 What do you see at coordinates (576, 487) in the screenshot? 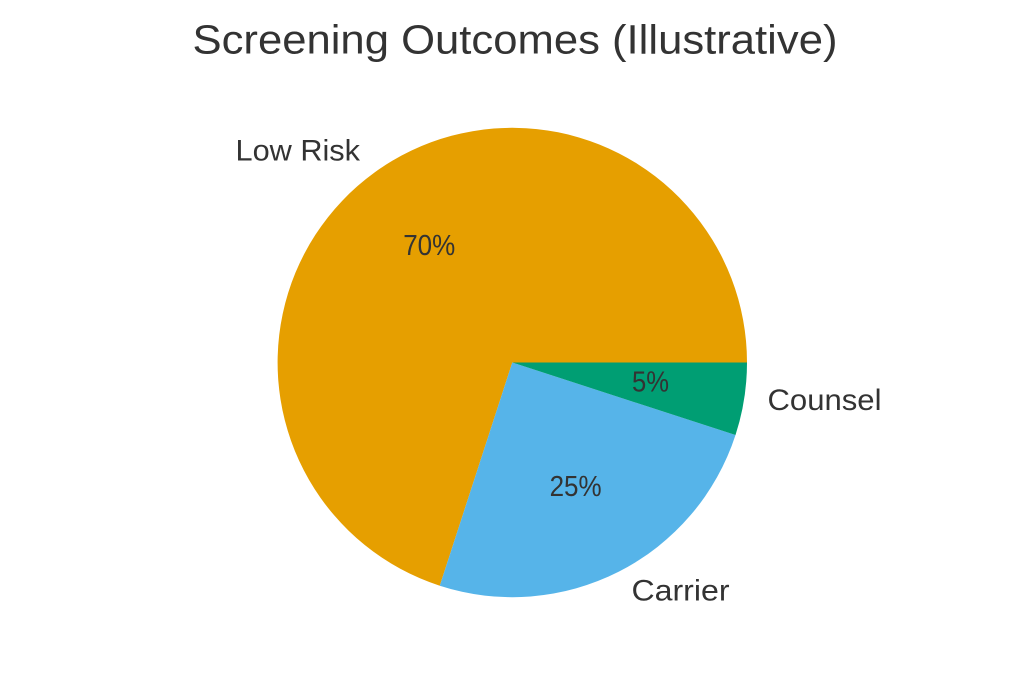
I see `svg-text: 25%` at bounding box center [576, 487].